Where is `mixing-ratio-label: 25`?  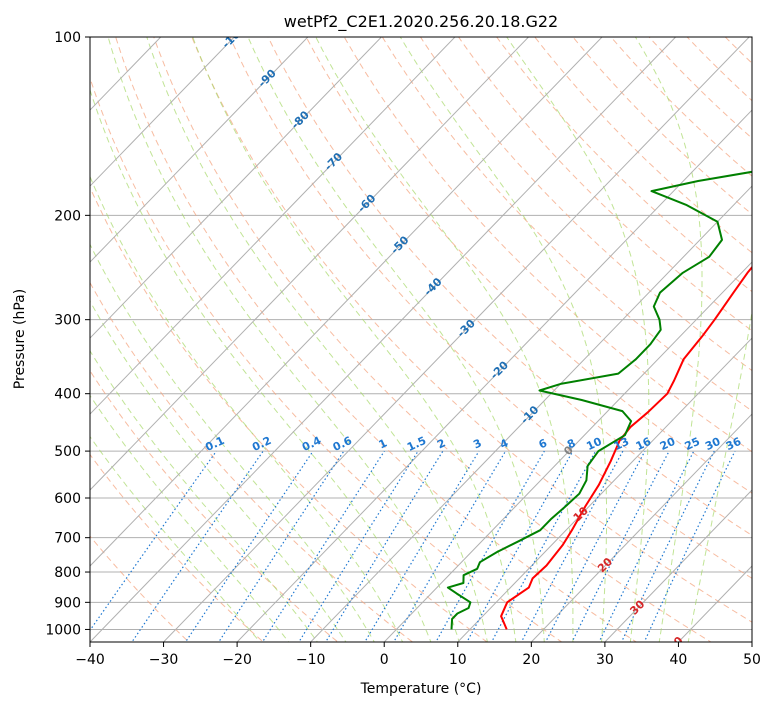
mixing-ratio-label: 25 is located at coordinates (692, 444).